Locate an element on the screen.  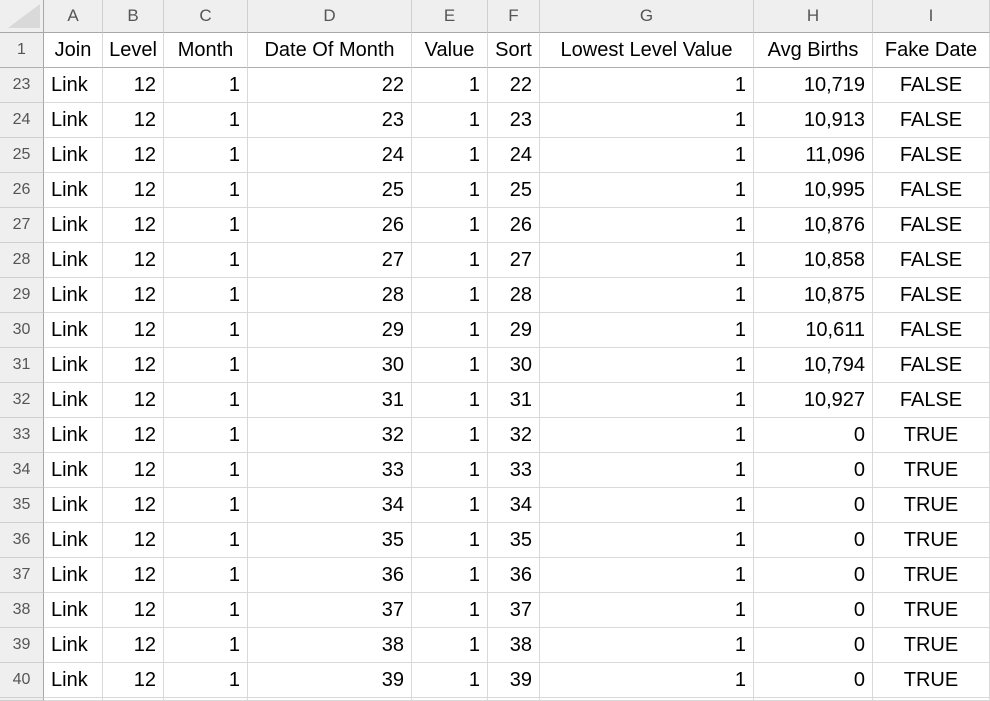
cell-H31: 10,794 is located at coordinates (813, 365).